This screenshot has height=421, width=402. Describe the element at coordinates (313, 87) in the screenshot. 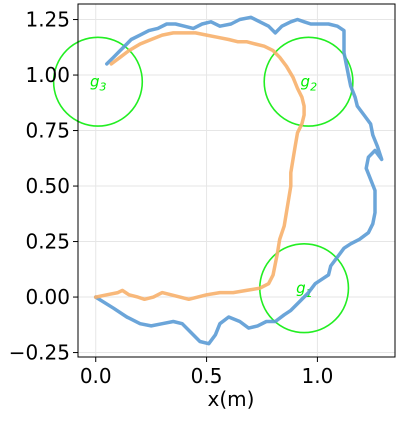

I see `goal-label-subscript: 2` at that location.